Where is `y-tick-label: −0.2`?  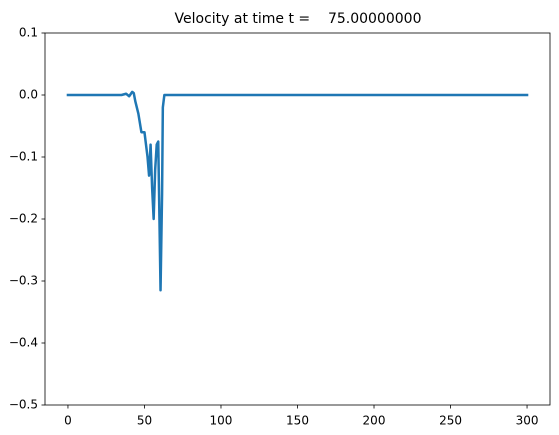
y-tick-label: −0.2 is located at coordinates (23, 219).